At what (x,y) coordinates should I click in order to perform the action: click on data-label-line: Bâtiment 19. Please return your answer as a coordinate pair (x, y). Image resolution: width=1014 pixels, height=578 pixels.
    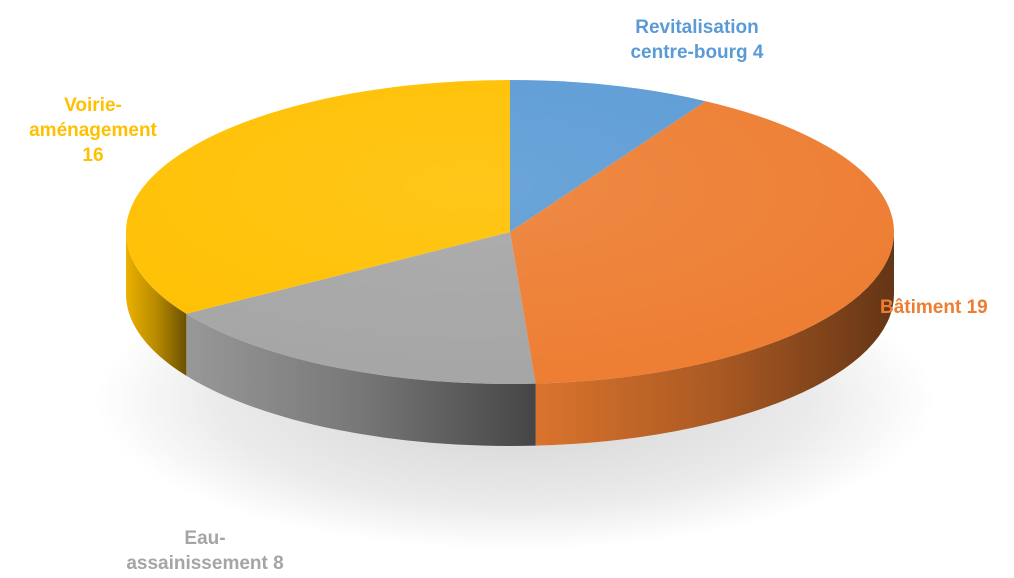
    Looking at the image, I should click on (934, 307).